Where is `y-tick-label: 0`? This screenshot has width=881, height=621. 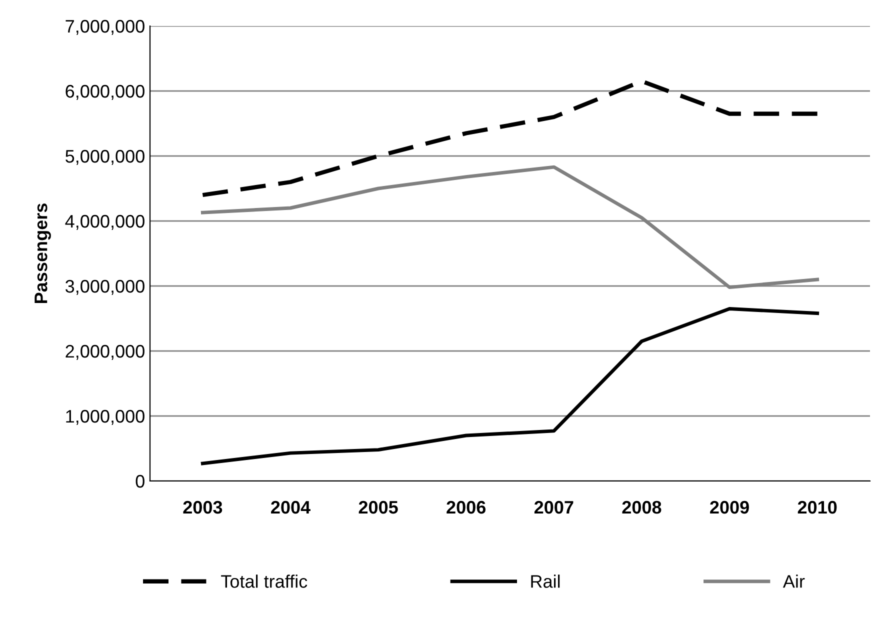
y-tick-label: 0 is located at coordinates (140, 481).